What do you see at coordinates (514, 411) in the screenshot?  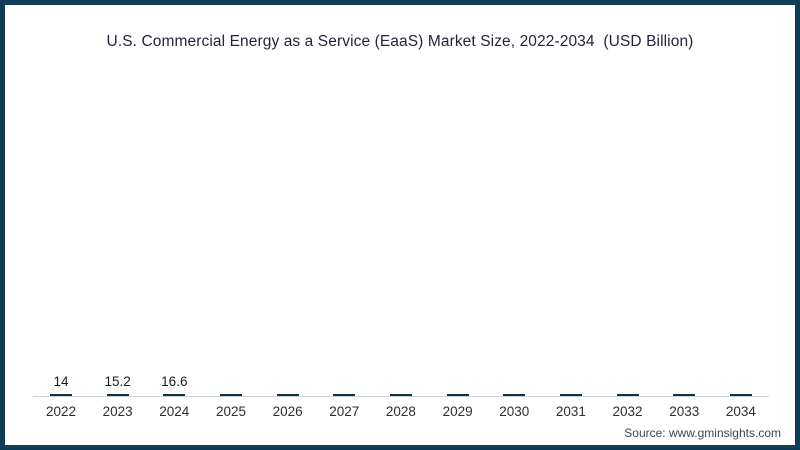 I see `x-tick-label: 2030` at bounding box center [514, 411].